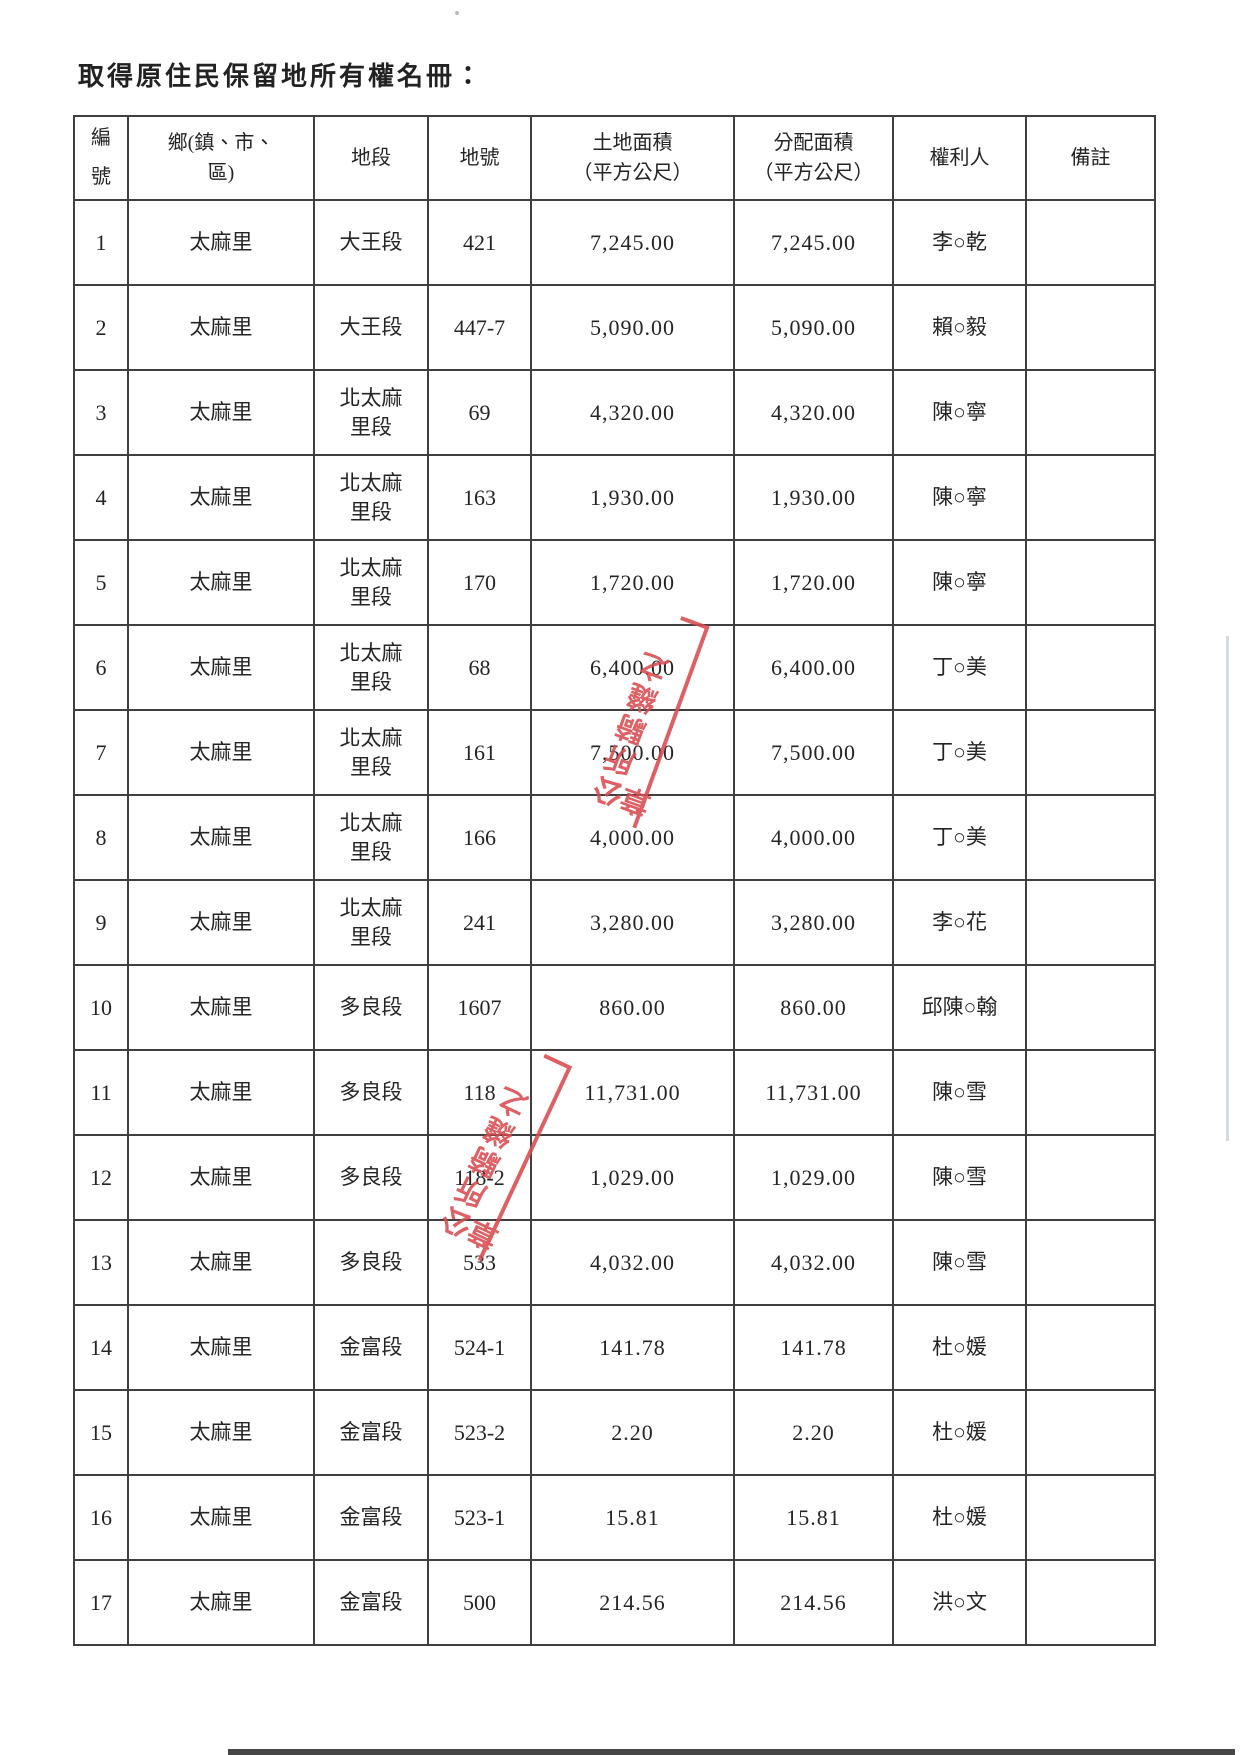 Image resolution: width=1240 pixels, height=1755 pixels. I want to click on column-header-township: 鄉(鎮、市、 區), so click(221, 158).